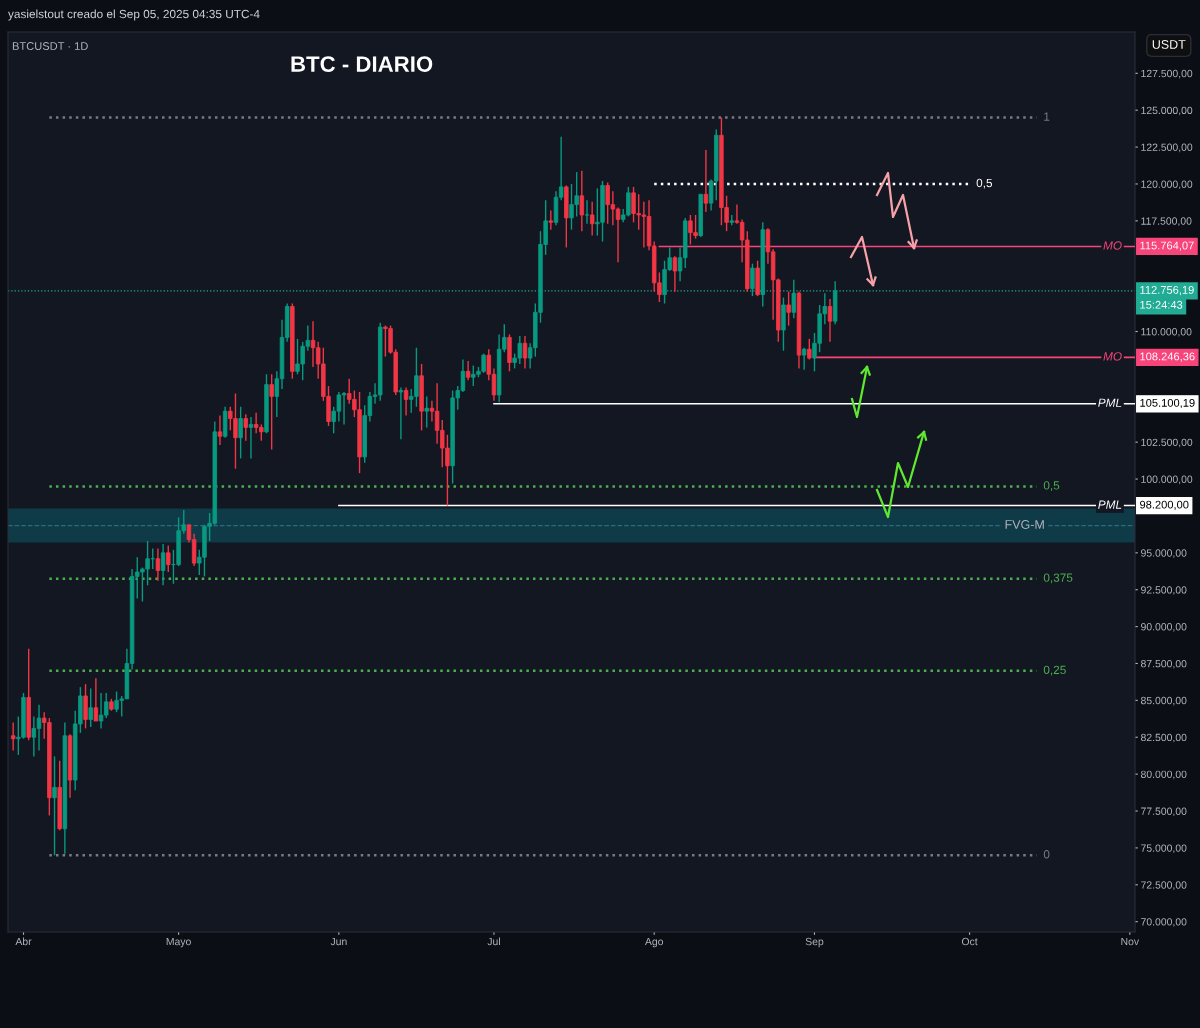  What do you see at coordinates (1164, 922) in the screenshot?
I see `y-tick-label: 70.000,00` at bounding box center [1164, 922].